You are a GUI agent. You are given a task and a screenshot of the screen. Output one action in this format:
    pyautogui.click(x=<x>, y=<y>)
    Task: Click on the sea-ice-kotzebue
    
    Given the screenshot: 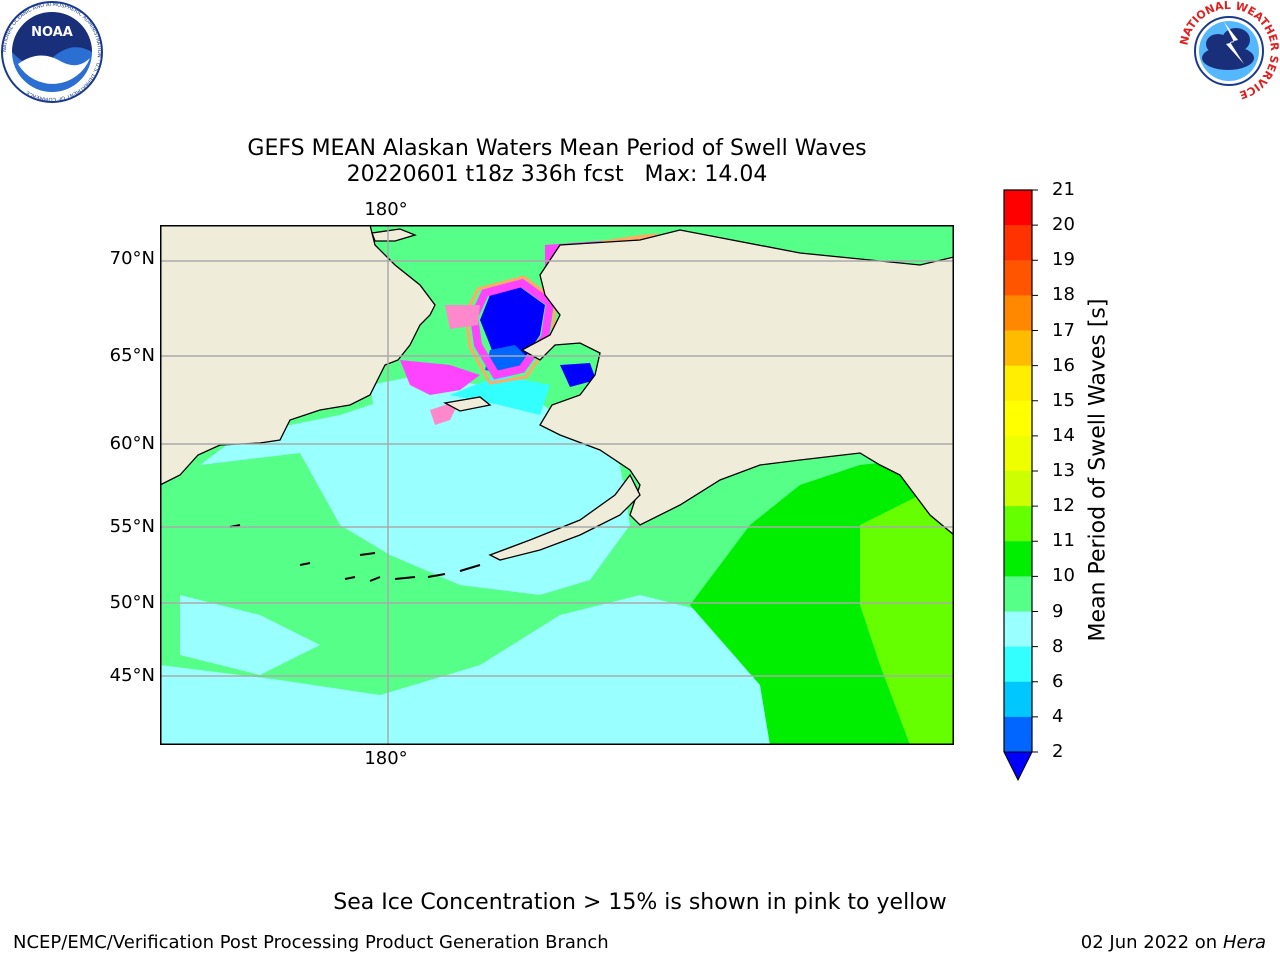 What is the action you would take?
    pyautogui.click(x=462, y=317)
    